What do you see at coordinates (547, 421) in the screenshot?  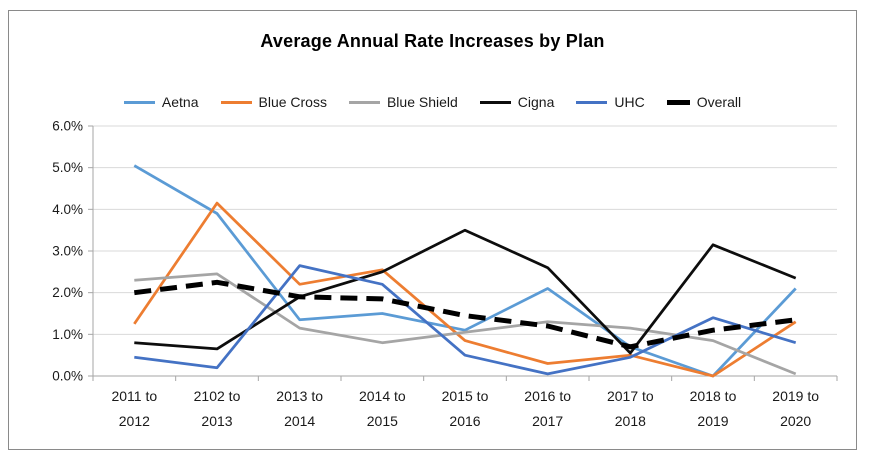 I see `x-tick-label: 2017` at bounding box center [547, 421].